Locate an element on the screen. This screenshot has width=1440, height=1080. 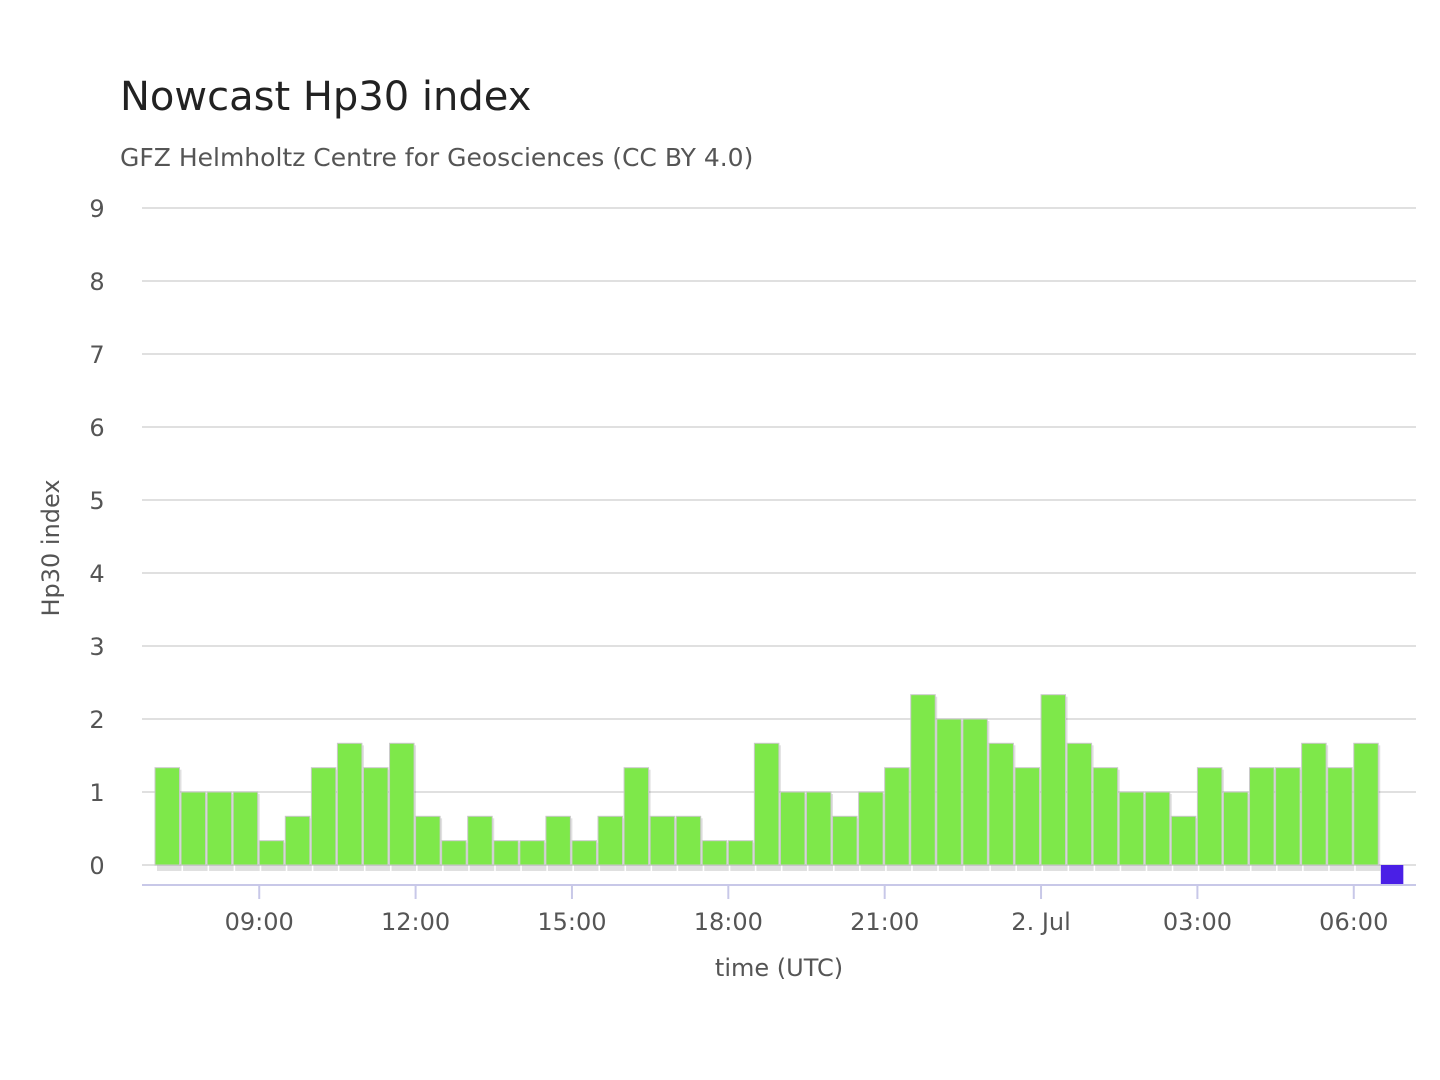
x-tick-label: 03:00 is located at coordinates (1197, 922).